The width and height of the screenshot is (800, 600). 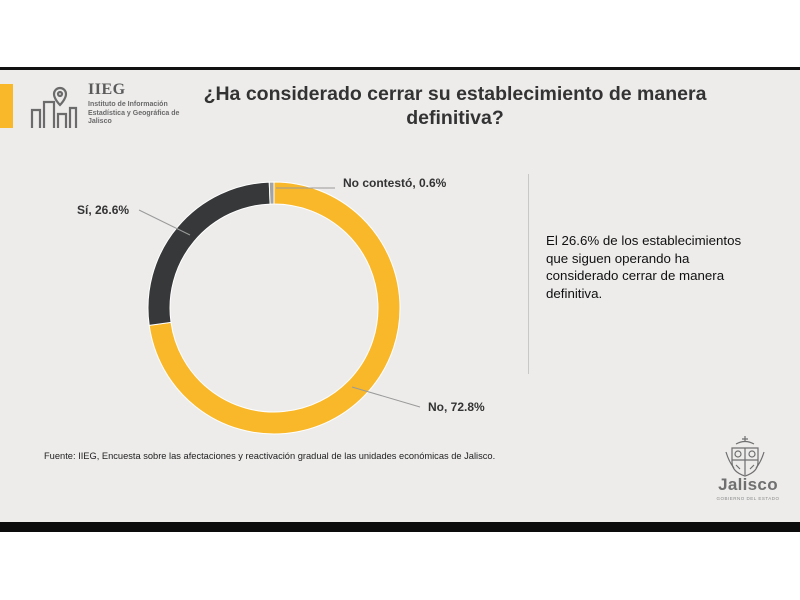 I want to click on top-frame-bar, so click(x=400, y=68).